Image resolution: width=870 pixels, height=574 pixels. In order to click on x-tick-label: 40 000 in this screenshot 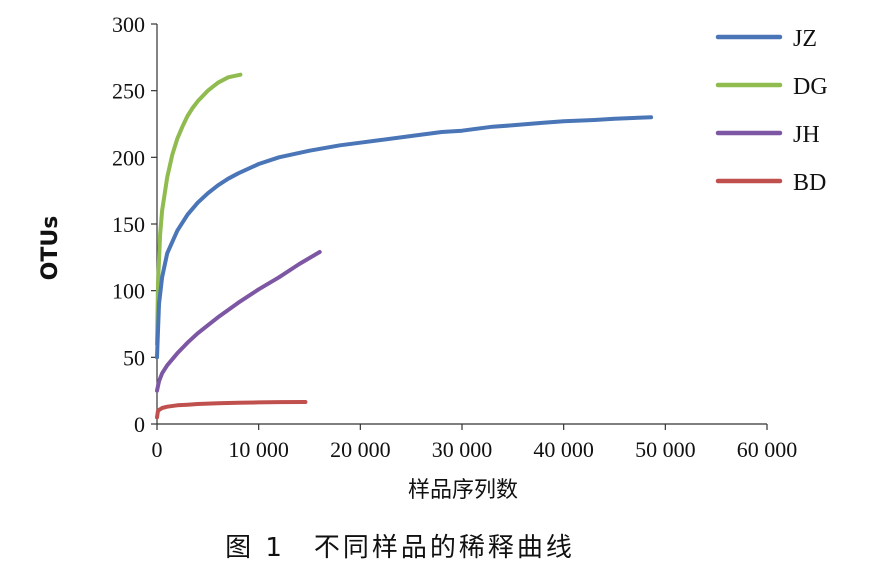, I will do `click(563, 449)`.